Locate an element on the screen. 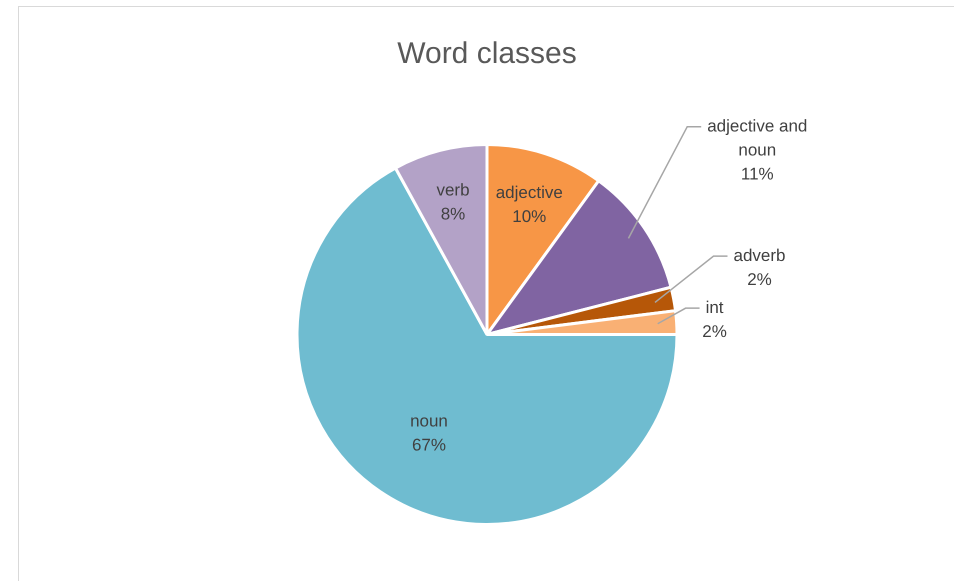 This screenshot has width=954, height=581. slice-label: verb is located at coordinates (453, 190).